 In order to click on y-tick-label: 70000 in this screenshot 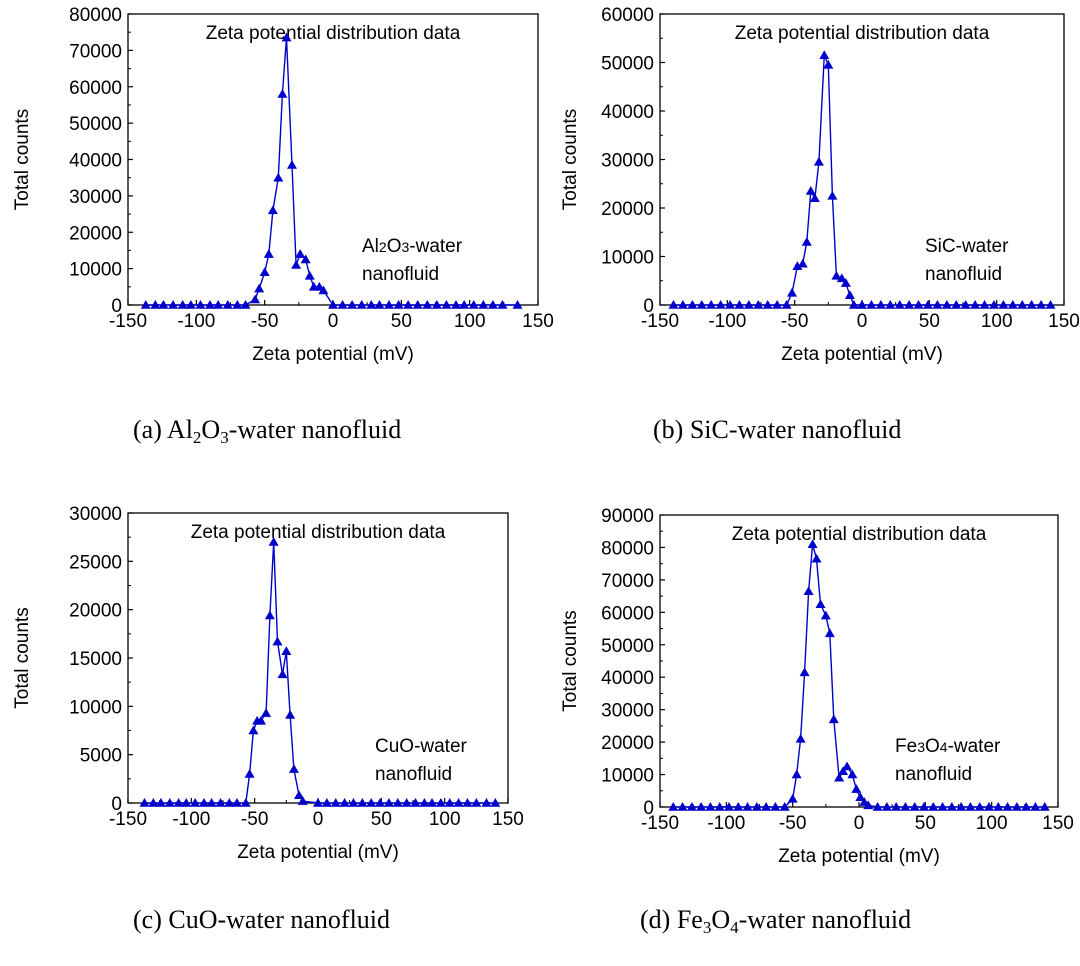, I will do `click(627, 581)`.